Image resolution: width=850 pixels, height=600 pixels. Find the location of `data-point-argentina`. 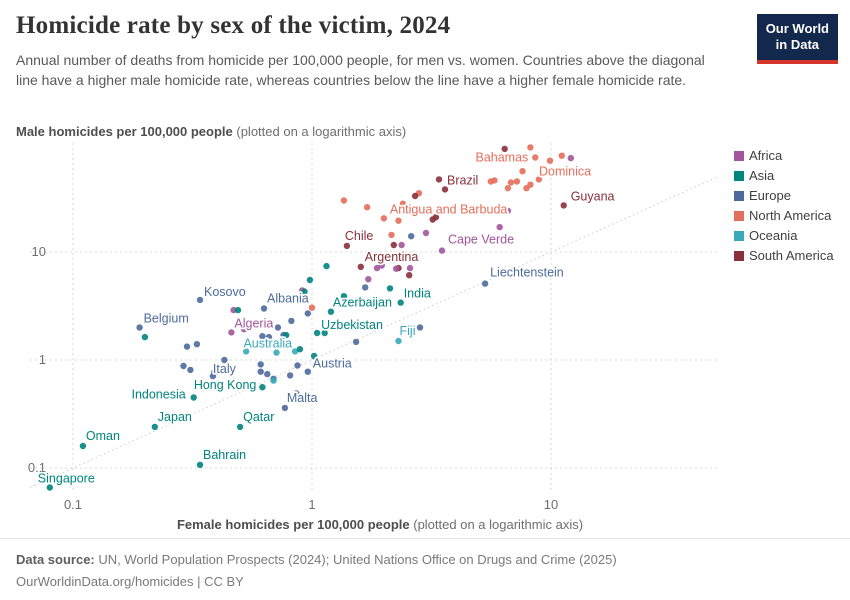

data-point-argentina is located at coordinates (360, 266).